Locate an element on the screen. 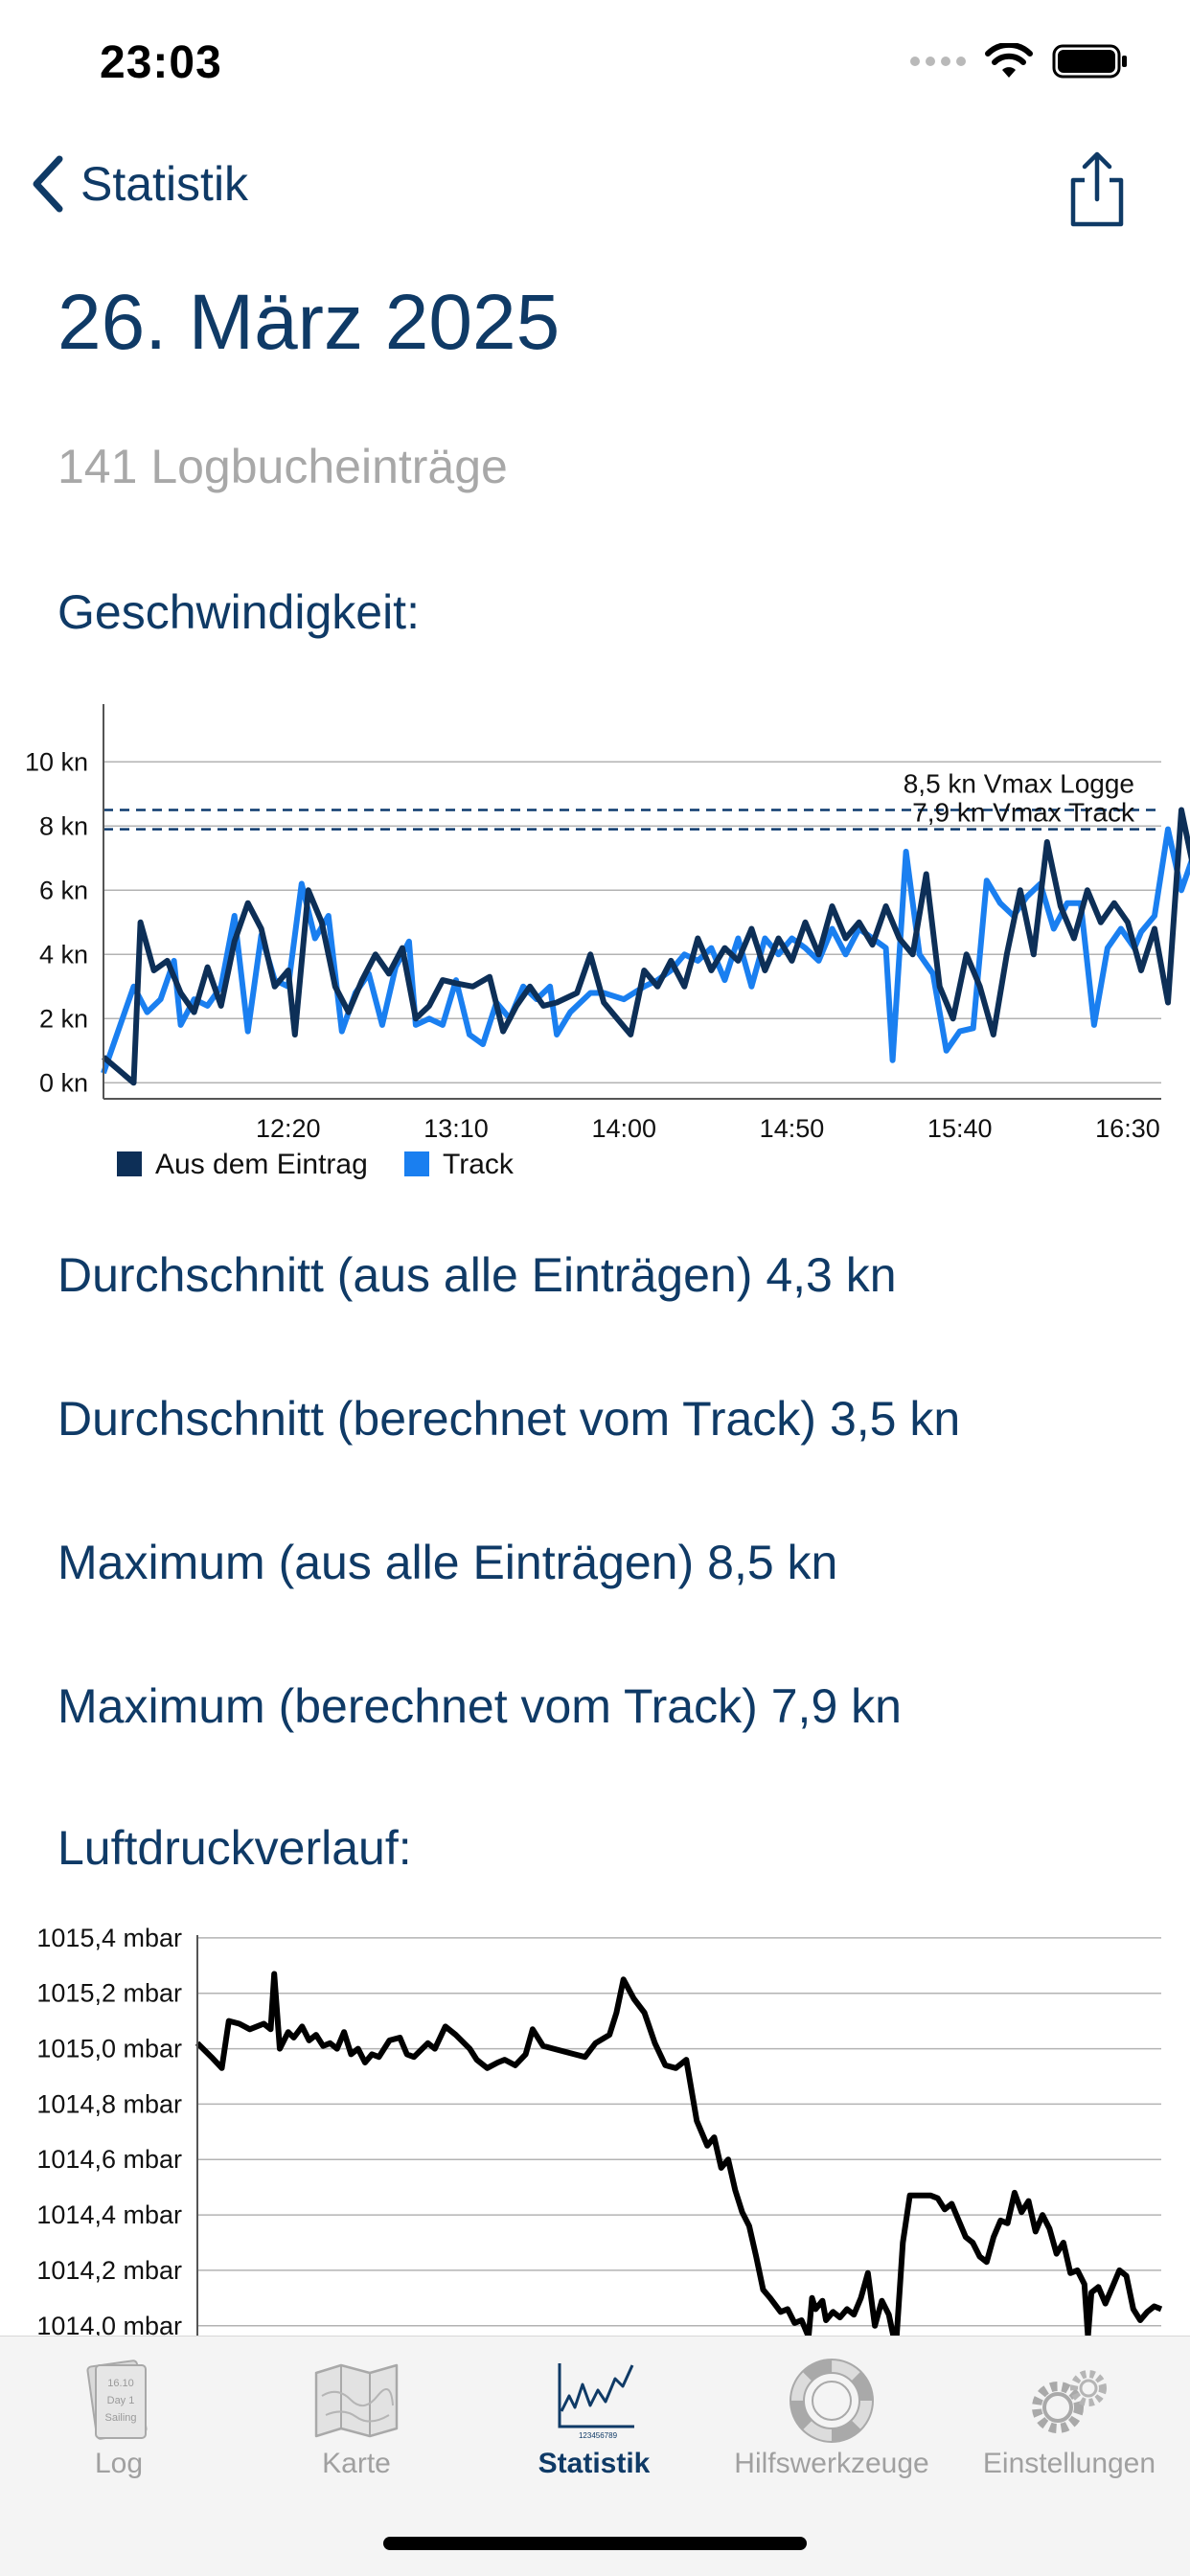  y-tick-label: 8 kn is located at coordinates (64, 825).